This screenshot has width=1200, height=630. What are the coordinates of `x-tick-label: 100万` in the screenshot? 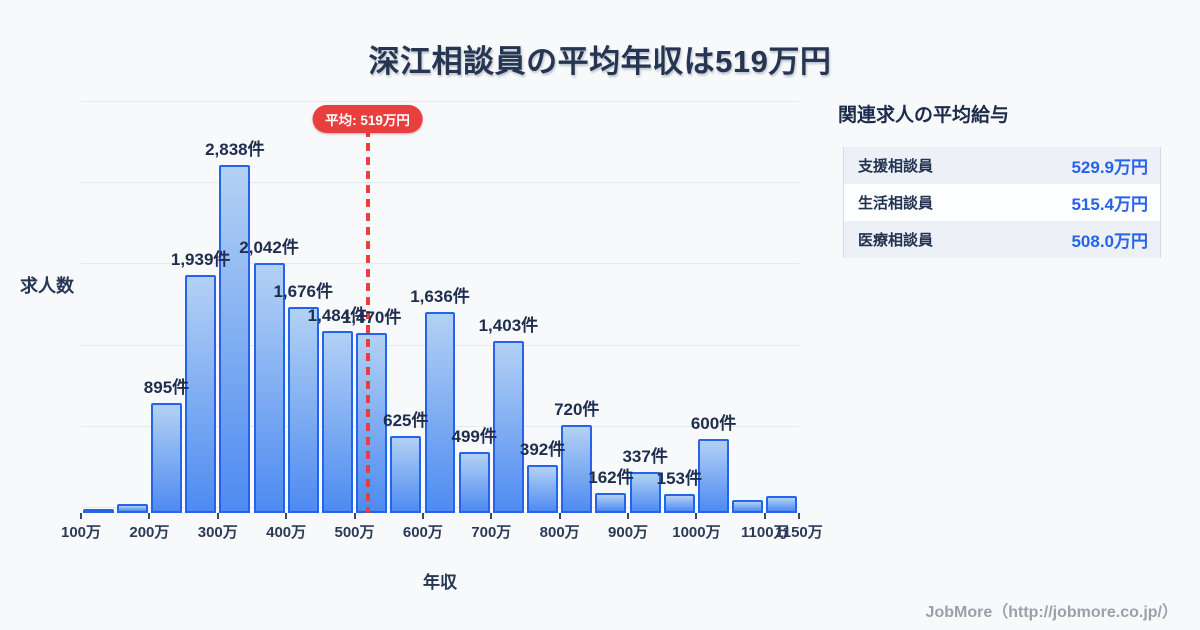 It's located at (81, 532).